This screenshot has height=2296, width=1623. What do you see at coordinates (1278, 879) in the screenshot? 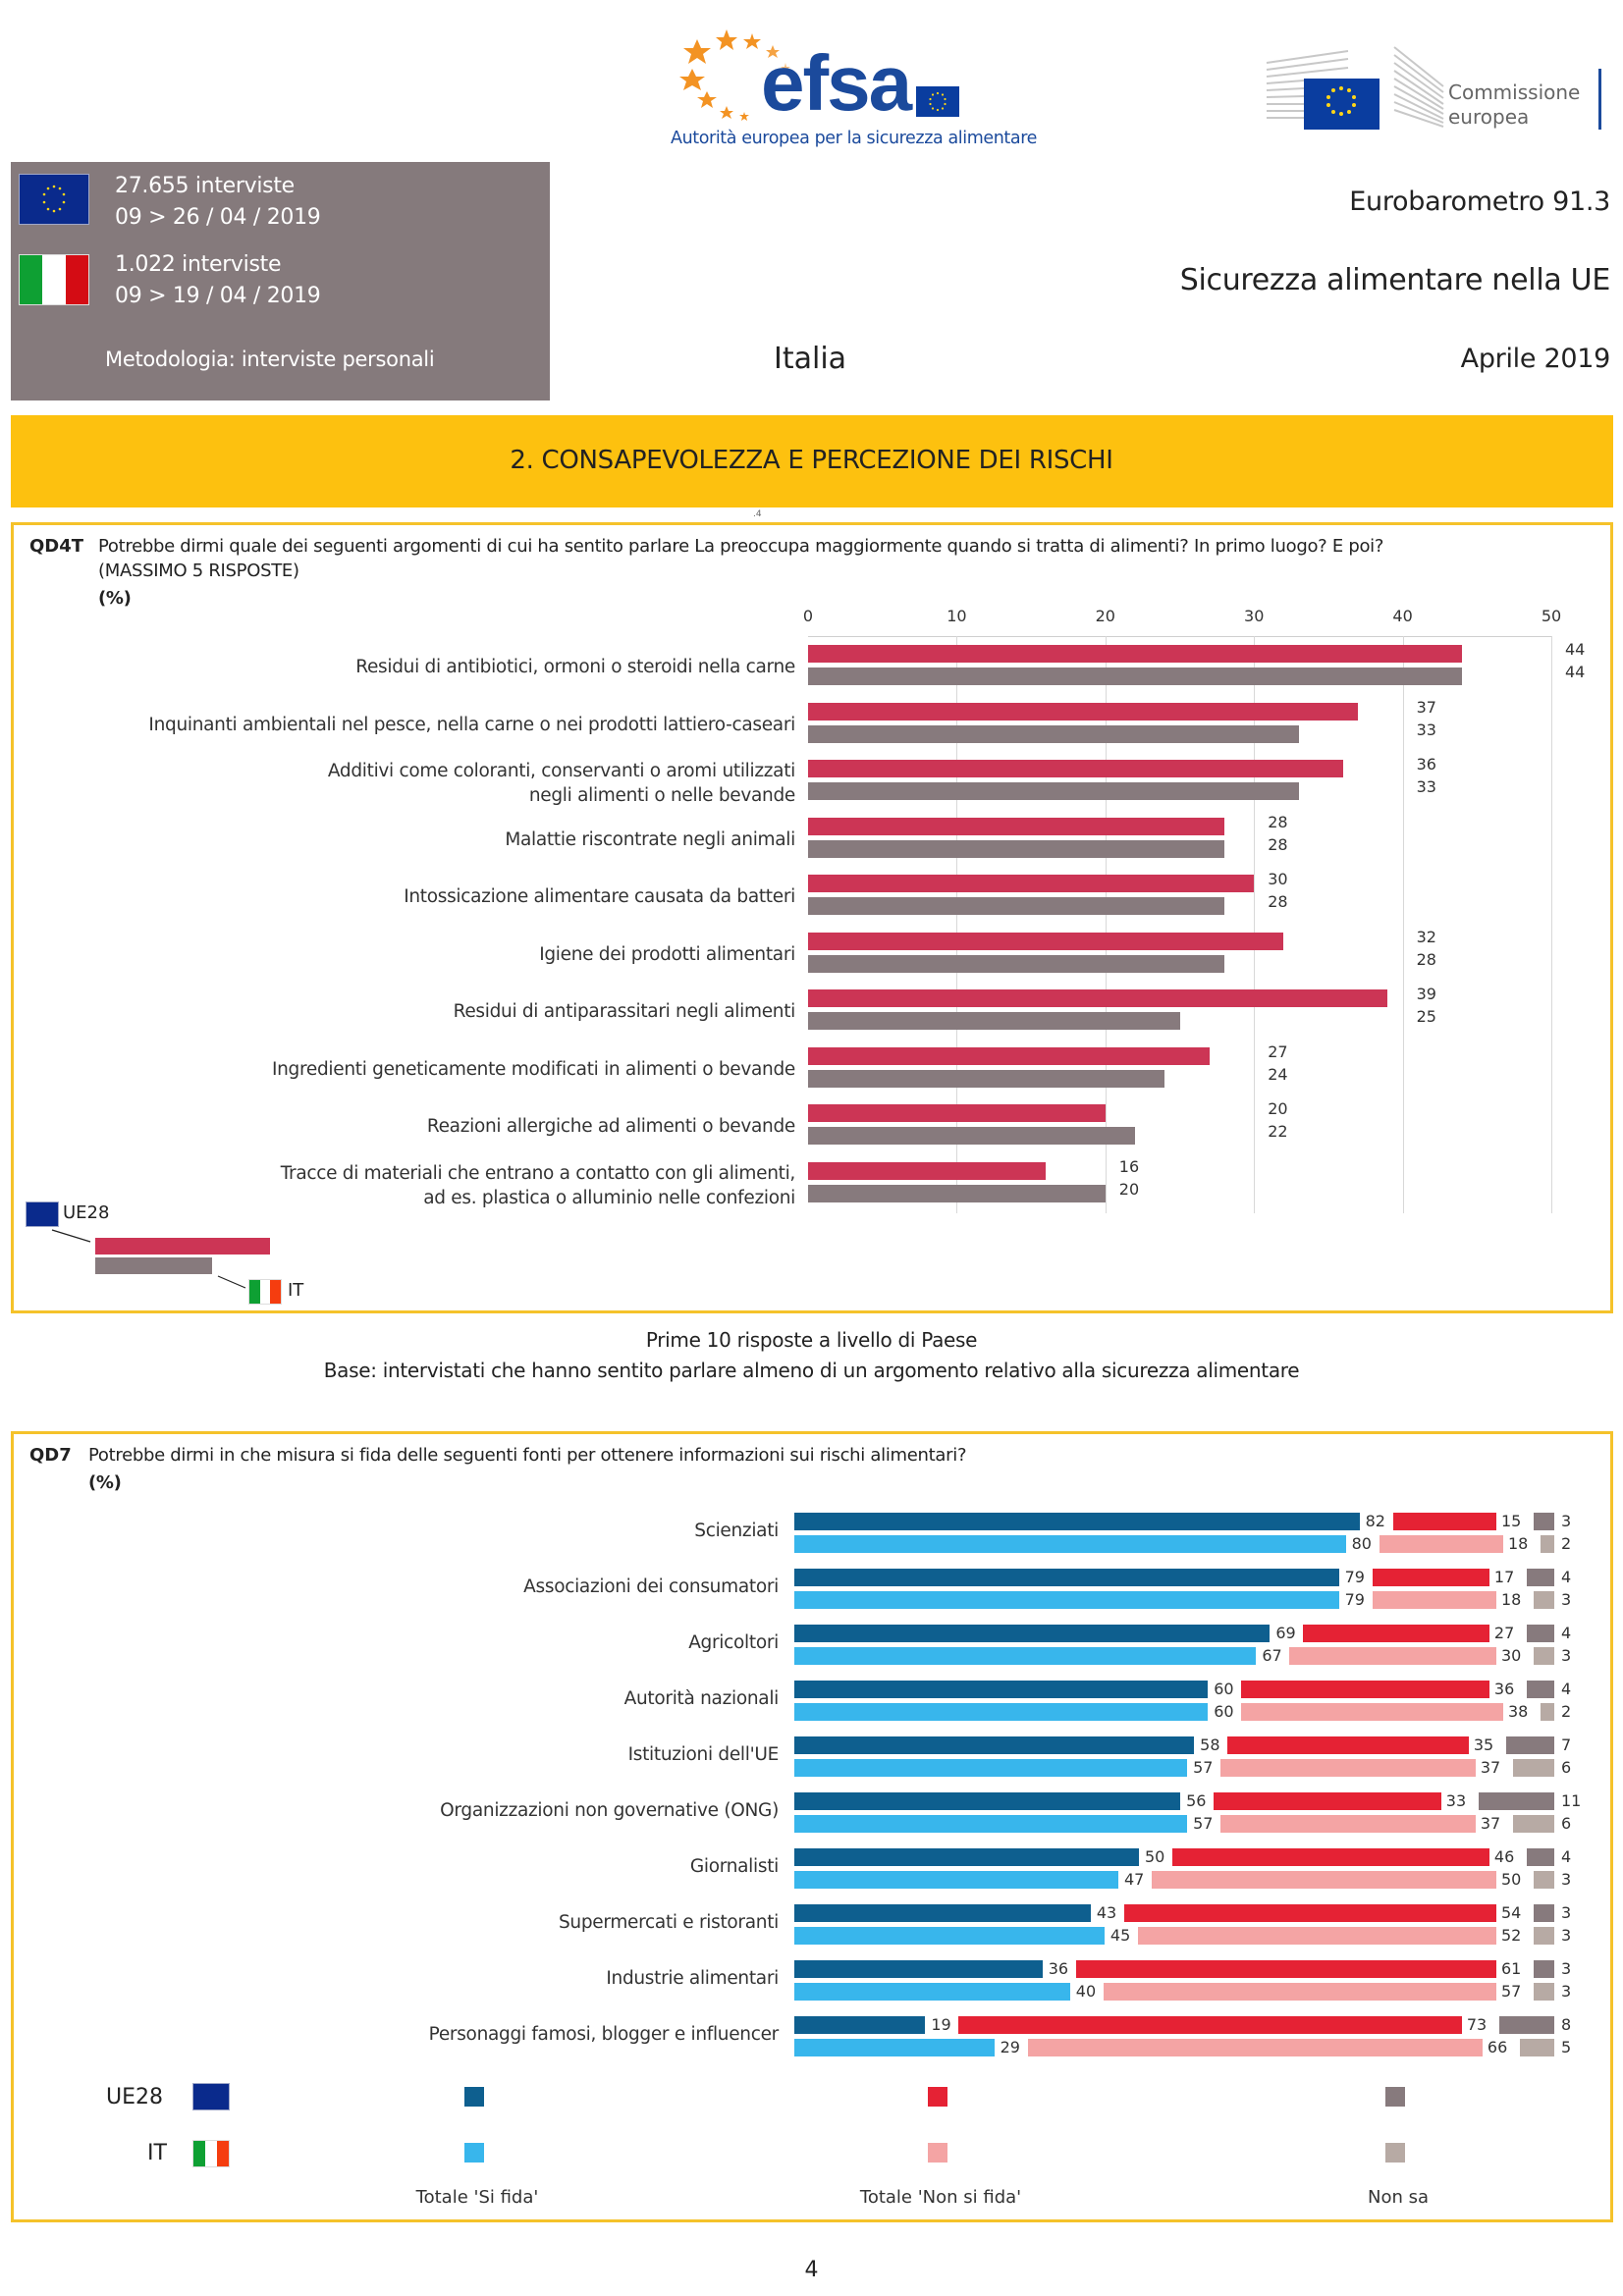
I see `qd4t-value-label: 30` at bounding box center [1278, 879].